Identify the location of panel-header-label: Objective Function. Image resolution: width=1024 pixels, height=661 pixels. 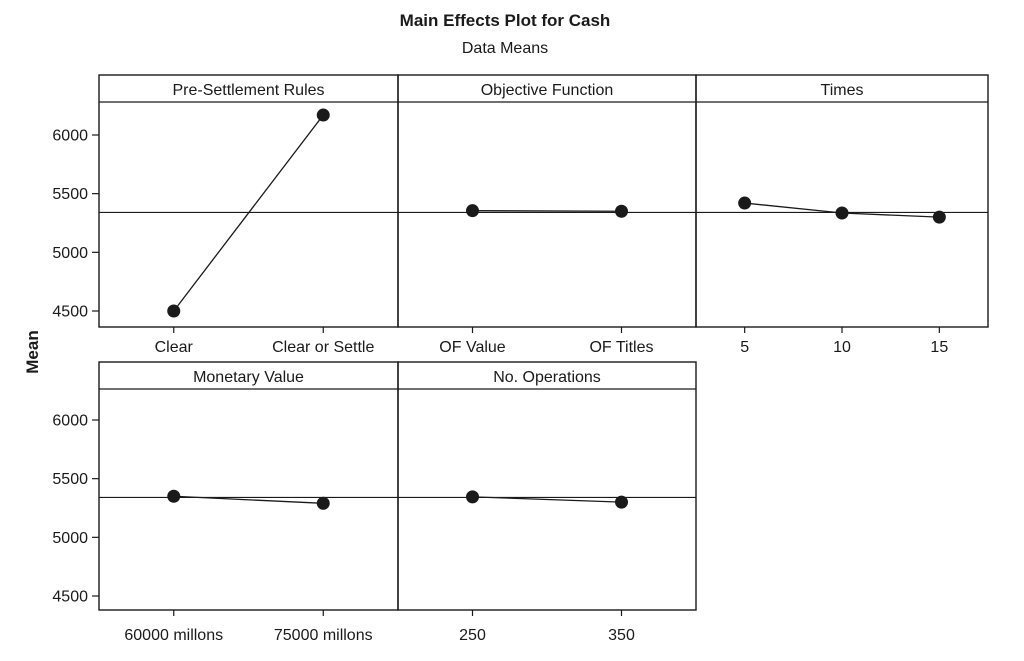
(547, 90).